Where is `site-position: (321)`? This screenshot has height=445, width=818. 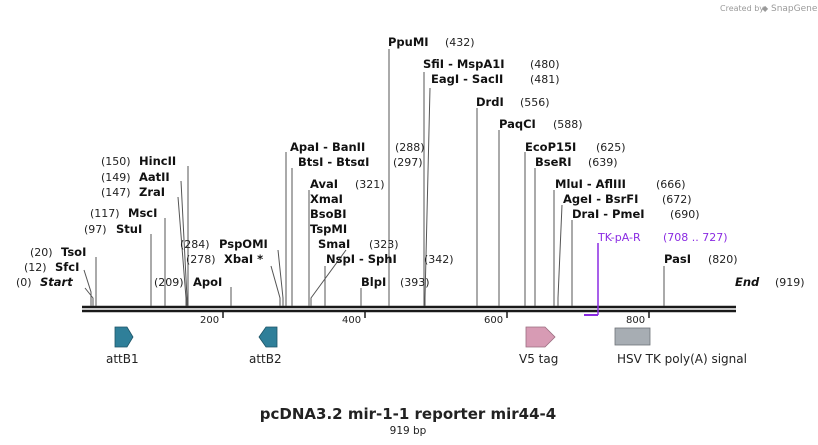 site-position: (321) is located at coordinates (370, 184).